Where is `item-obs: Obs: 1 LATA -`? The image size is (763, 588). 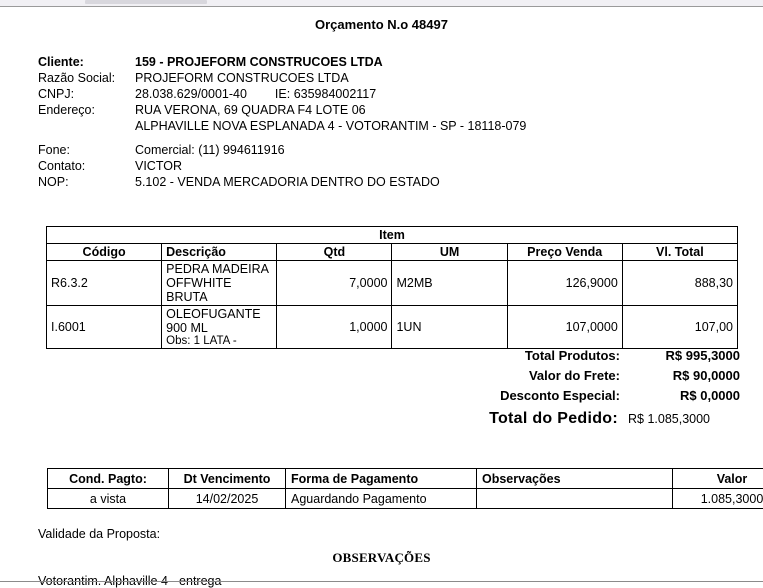
item-obs: Obs: 1 LATA - is located at coordinates (219, 341).